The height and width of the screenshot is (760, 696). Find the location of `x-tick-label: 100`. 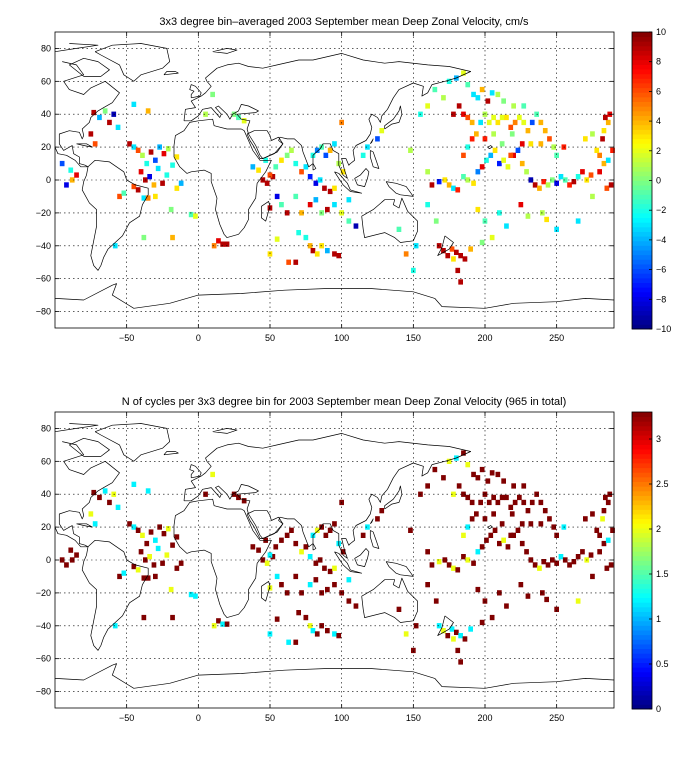

x-tick-label: 100 is located at coordinates (341, 338).